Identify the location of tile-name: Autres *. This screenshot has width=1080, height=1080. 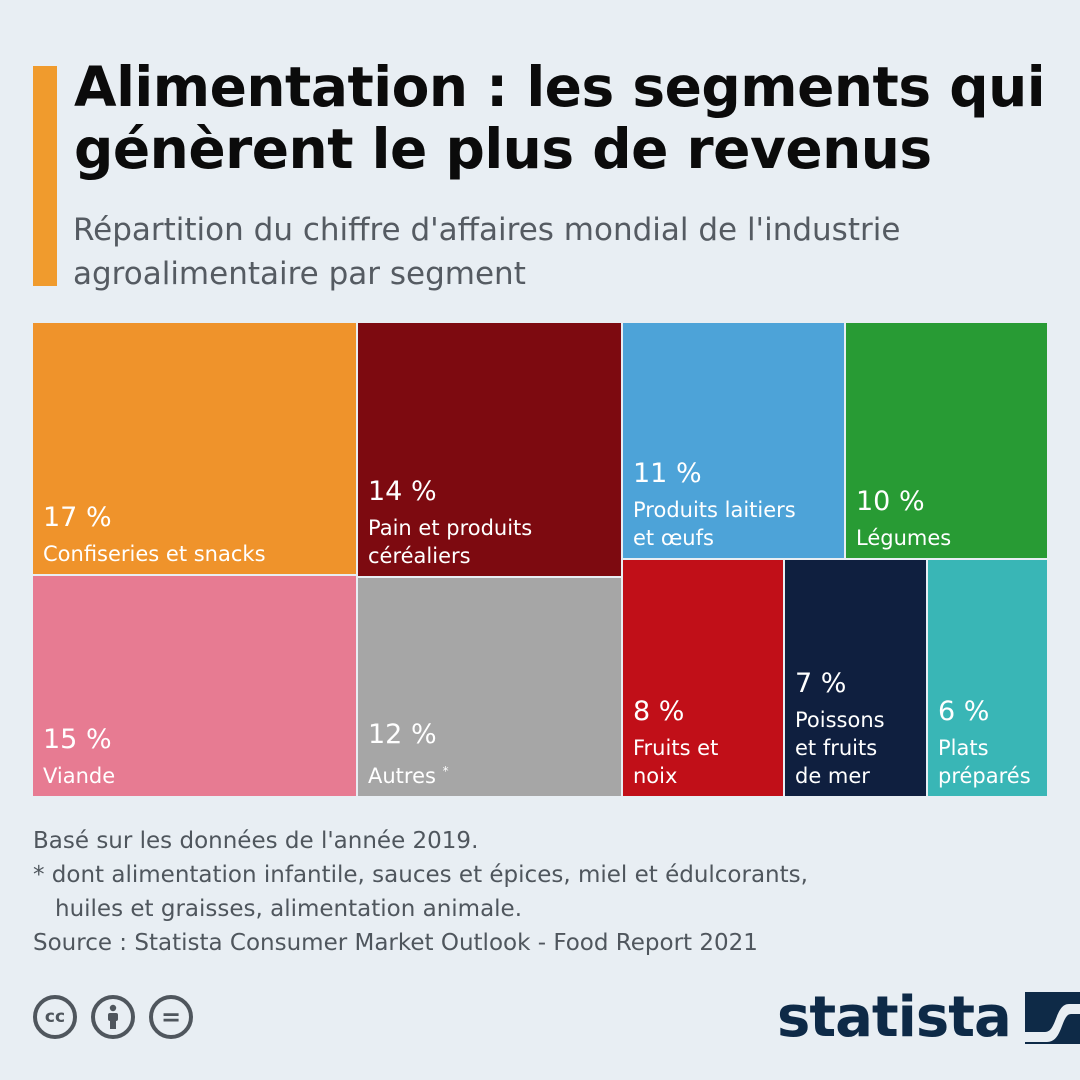
(492, 773).